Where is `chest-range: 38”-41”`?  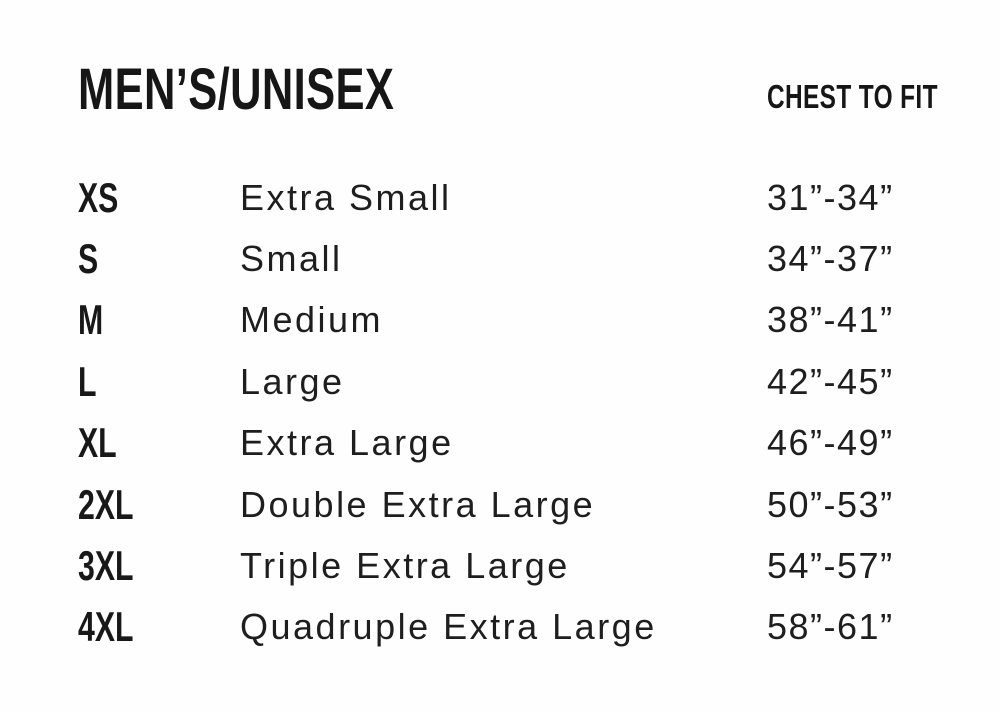 chest-range: 38”-41” is located at coordinates (830, 320).